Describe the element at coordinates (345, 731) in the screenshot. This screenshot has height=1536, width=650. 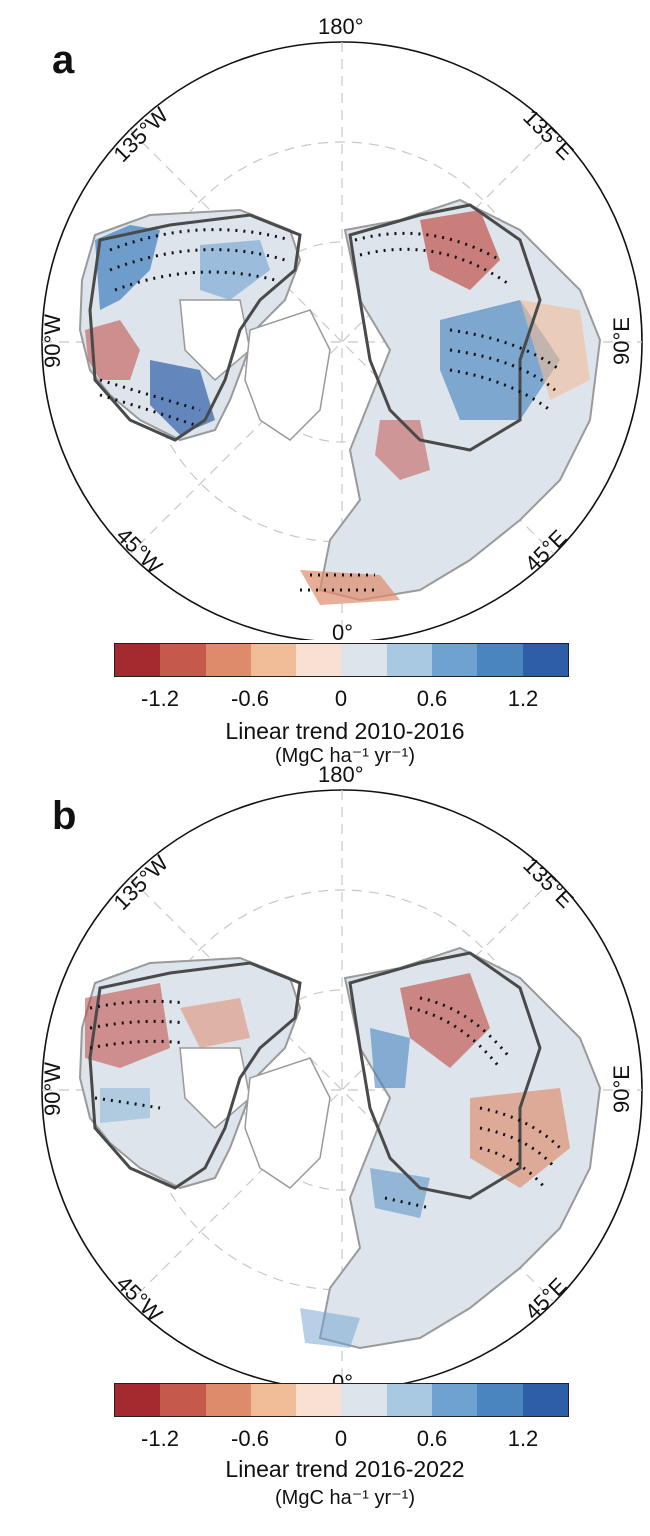
I see `colorbar-title: Linear trend 2010-2016` at that location.